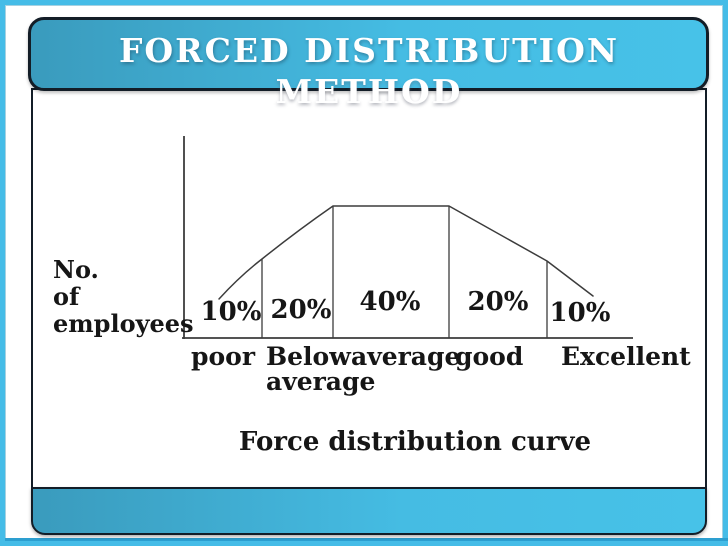  Describe the element at coordinates (406, 356) in the screenshot. I see `x-tick-average: average` at that location.